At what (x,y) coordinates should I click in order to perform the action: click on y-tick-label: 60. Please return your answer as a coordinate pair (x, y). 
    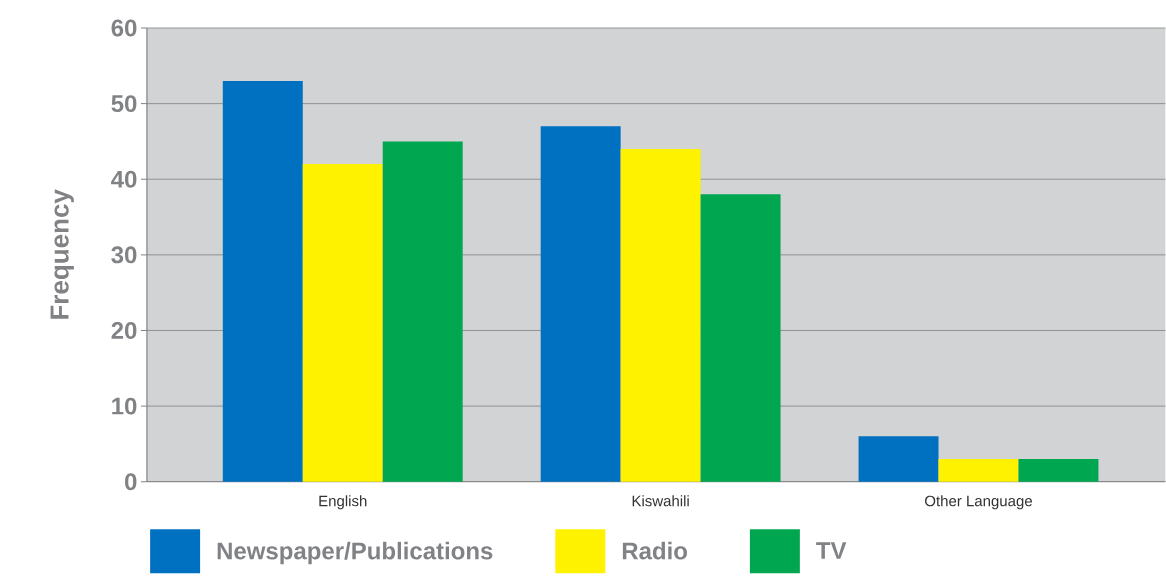
    Looking at the image, I should click on (124, 28).